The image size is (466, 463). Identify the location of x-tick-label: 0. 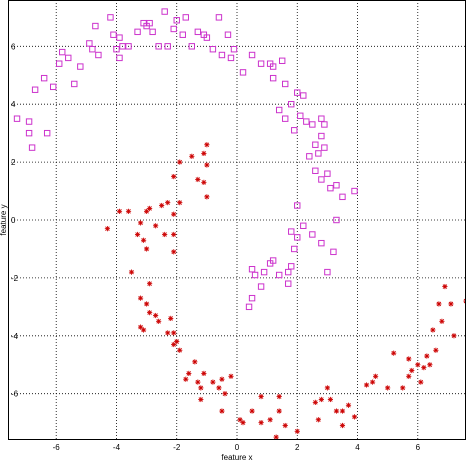
(237, 447).